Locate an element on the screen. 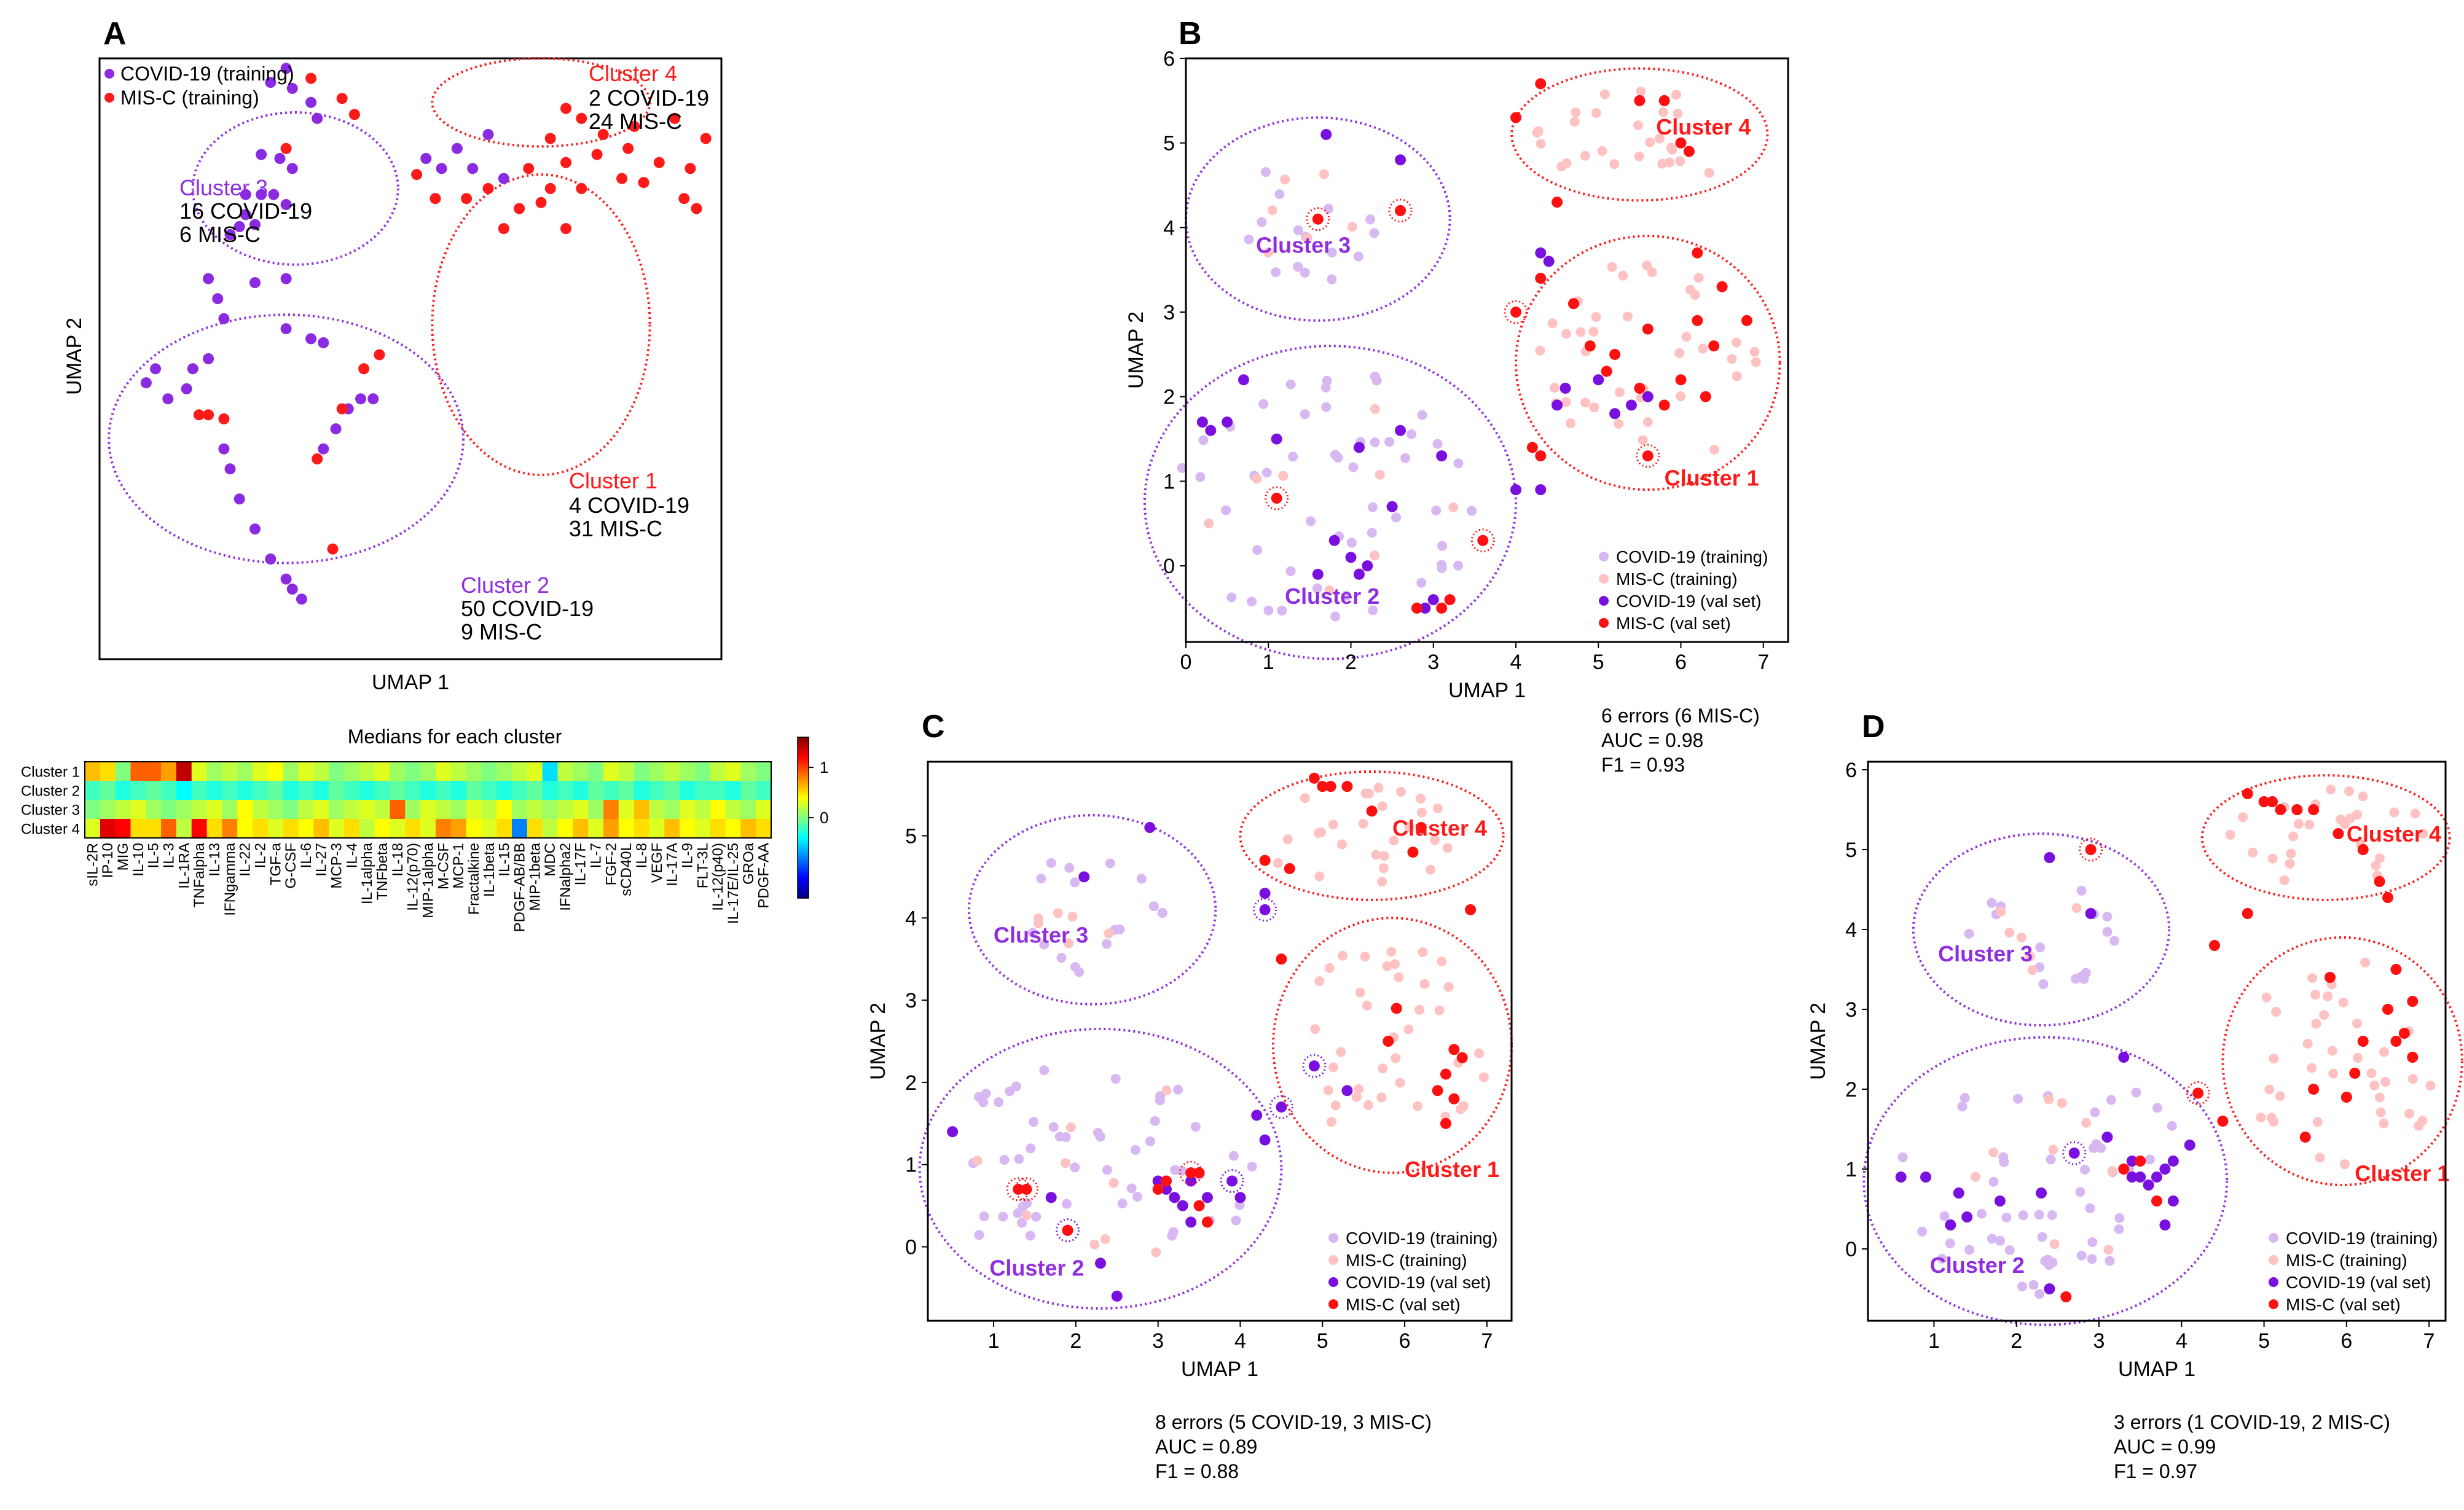 Image resolution: width=2464 pixels, height=1510 pixels. x-tick-label: 6 is located at coordinates (2346, 1341).